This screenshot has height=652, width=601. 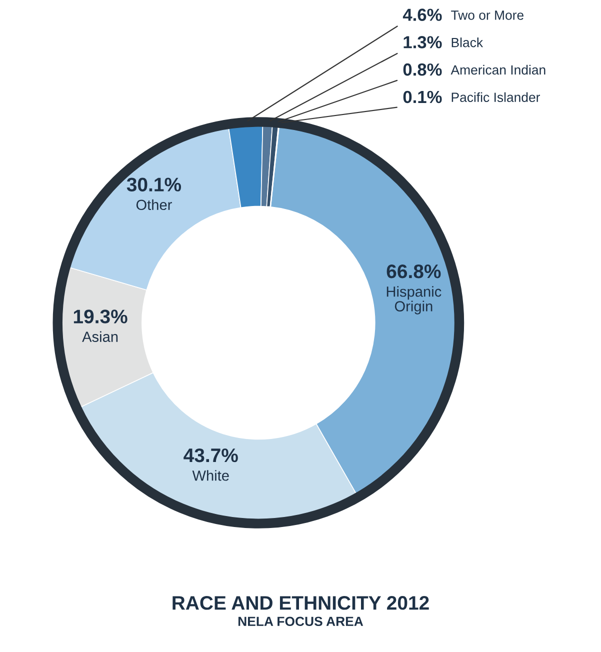 What do you see at coordinates (301, 621) in the screenshot?
I see `text: NELA FOCUS AREA` at bounding box center [301, 621].